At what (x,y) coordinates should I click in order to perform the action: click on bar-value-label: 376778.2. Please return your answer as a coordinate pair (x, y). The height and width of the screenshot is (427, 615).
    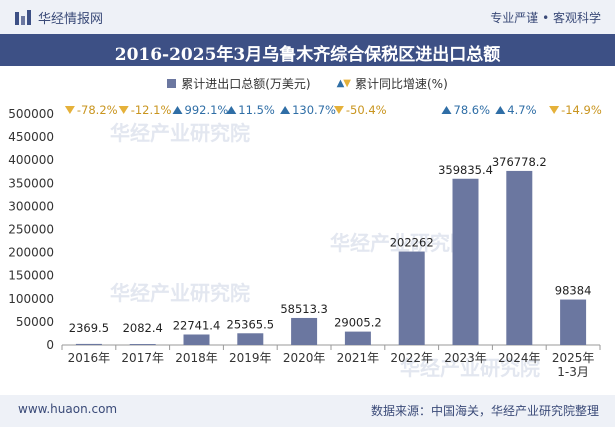
    Looking at the image, I should click on (519, 162).